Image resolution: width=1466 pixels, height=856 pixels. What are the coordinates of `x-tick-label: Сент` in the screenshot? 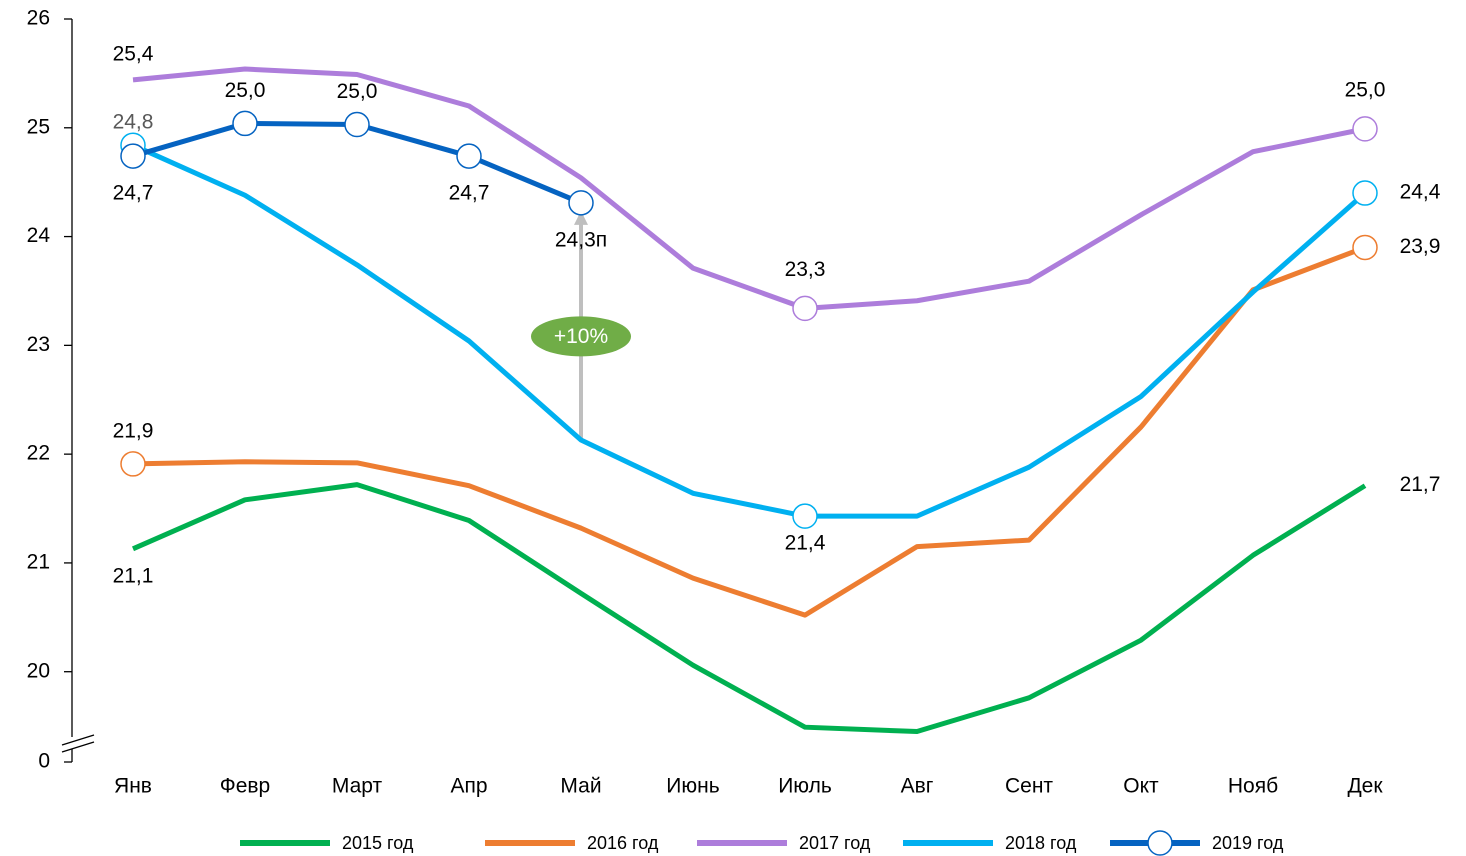 It's located at (1029, 786).